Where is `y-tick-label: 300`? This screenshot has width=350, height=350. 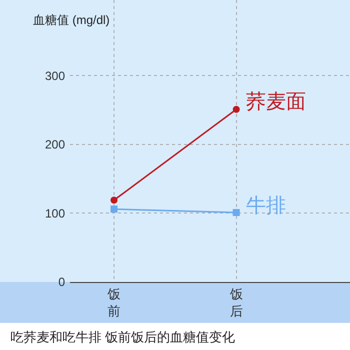 y-tick-label: 300 is located at coordinates (55, 75).